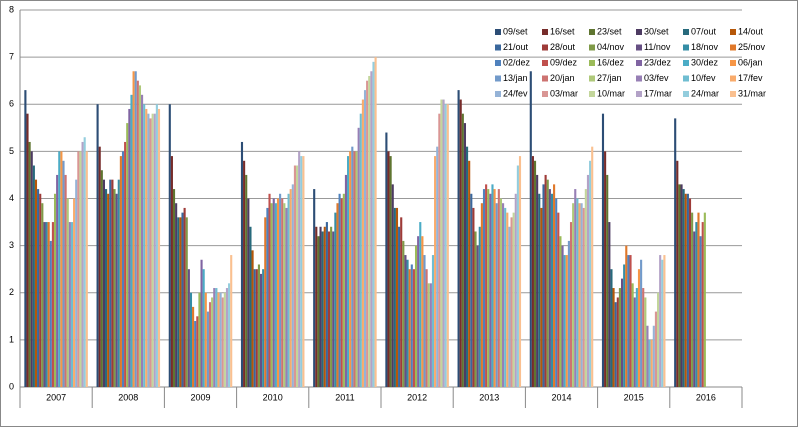 The height and width of the screenshot is (429, 800). Describe the element at coordinates (200, 397) in the screenshot. I see `x-tick-label: 2009` at that location.